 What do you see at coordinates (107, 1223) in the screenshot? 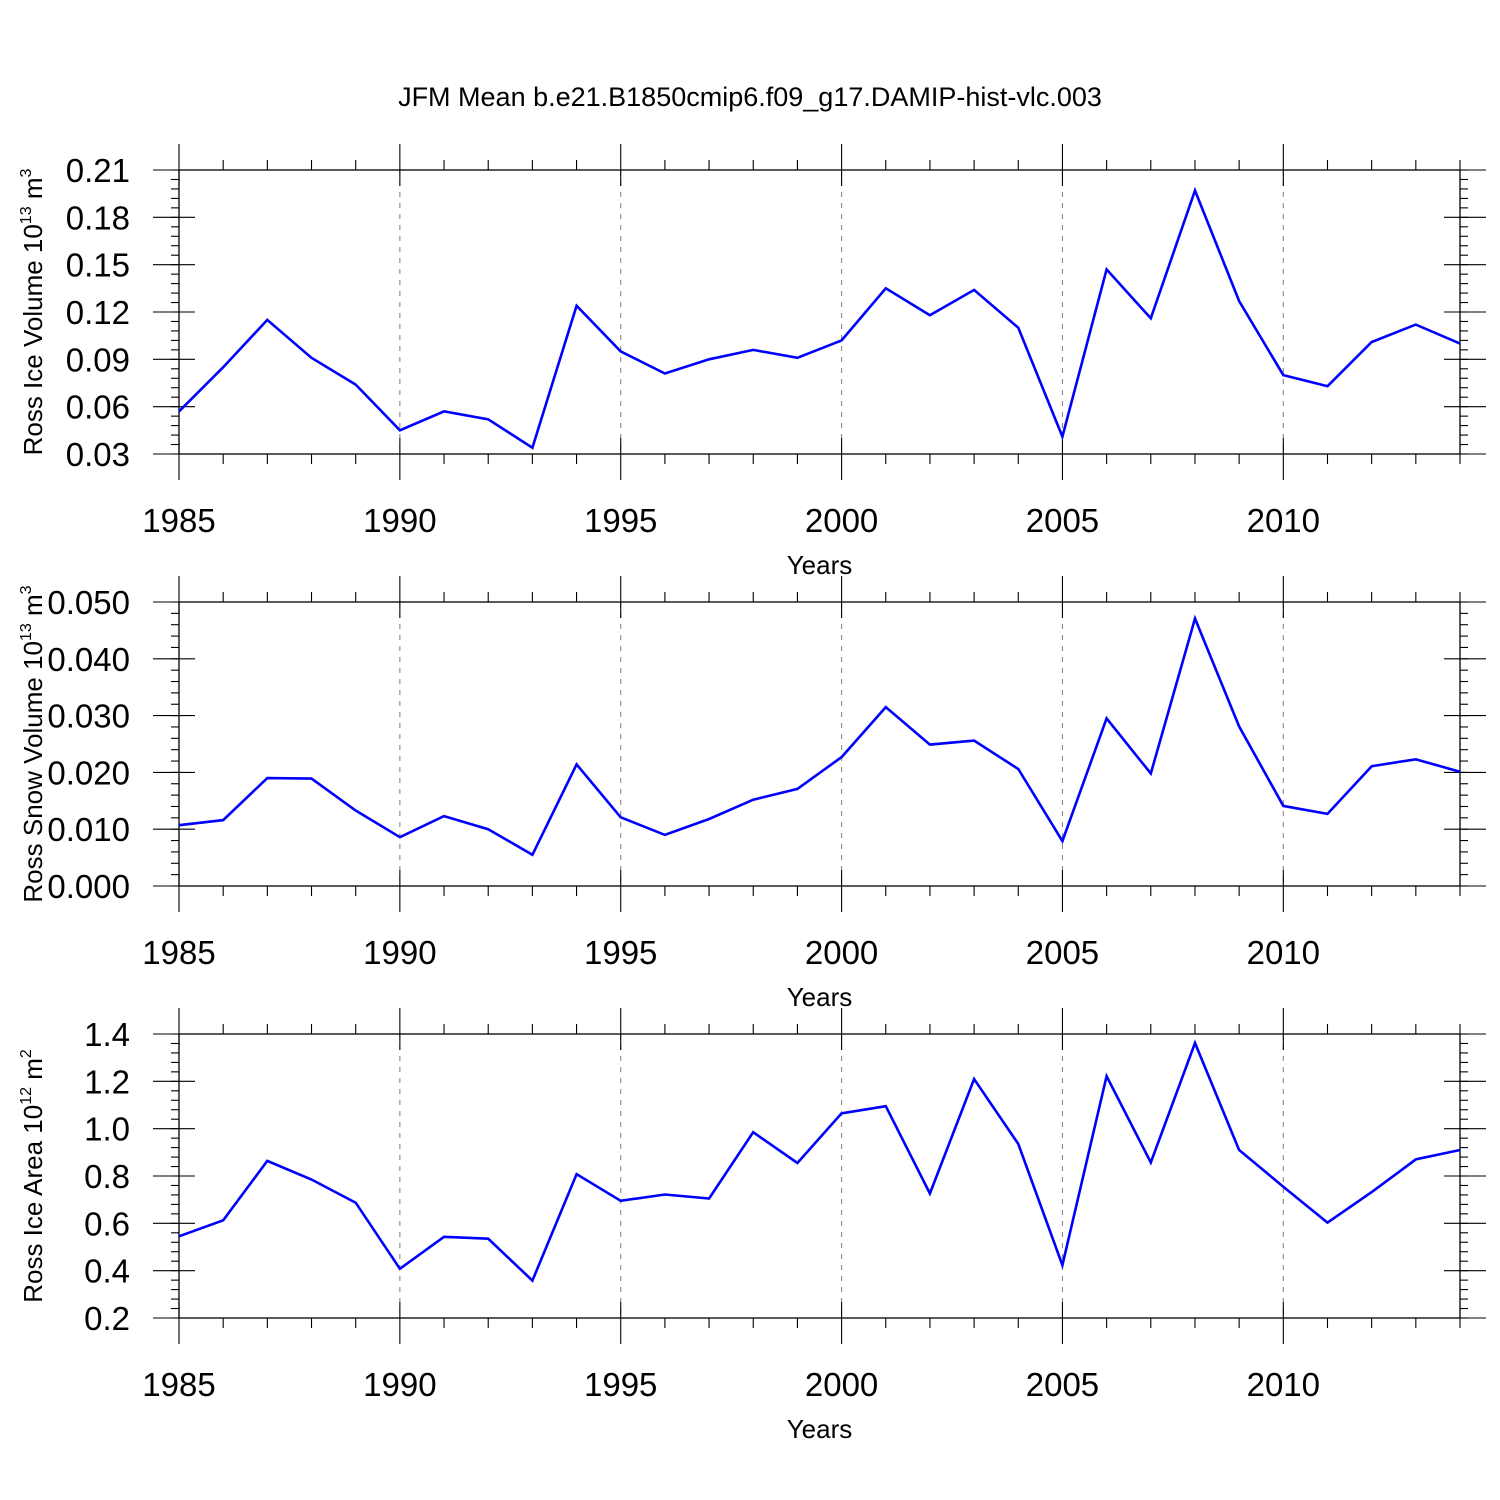
I see `y-tick-label: 0.6` at bounding box center [107, 1223].